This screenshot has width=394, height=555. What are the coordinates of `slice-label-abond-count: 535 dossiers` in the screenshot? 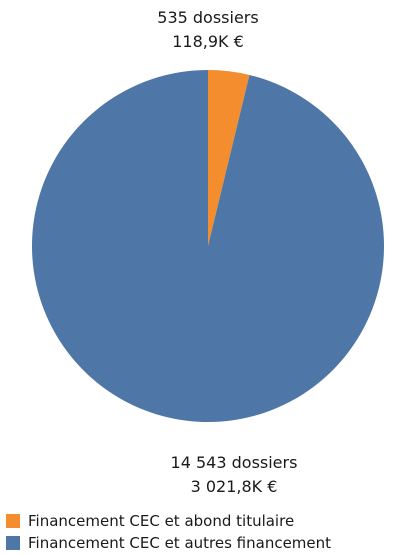 It's located at (208, 17).